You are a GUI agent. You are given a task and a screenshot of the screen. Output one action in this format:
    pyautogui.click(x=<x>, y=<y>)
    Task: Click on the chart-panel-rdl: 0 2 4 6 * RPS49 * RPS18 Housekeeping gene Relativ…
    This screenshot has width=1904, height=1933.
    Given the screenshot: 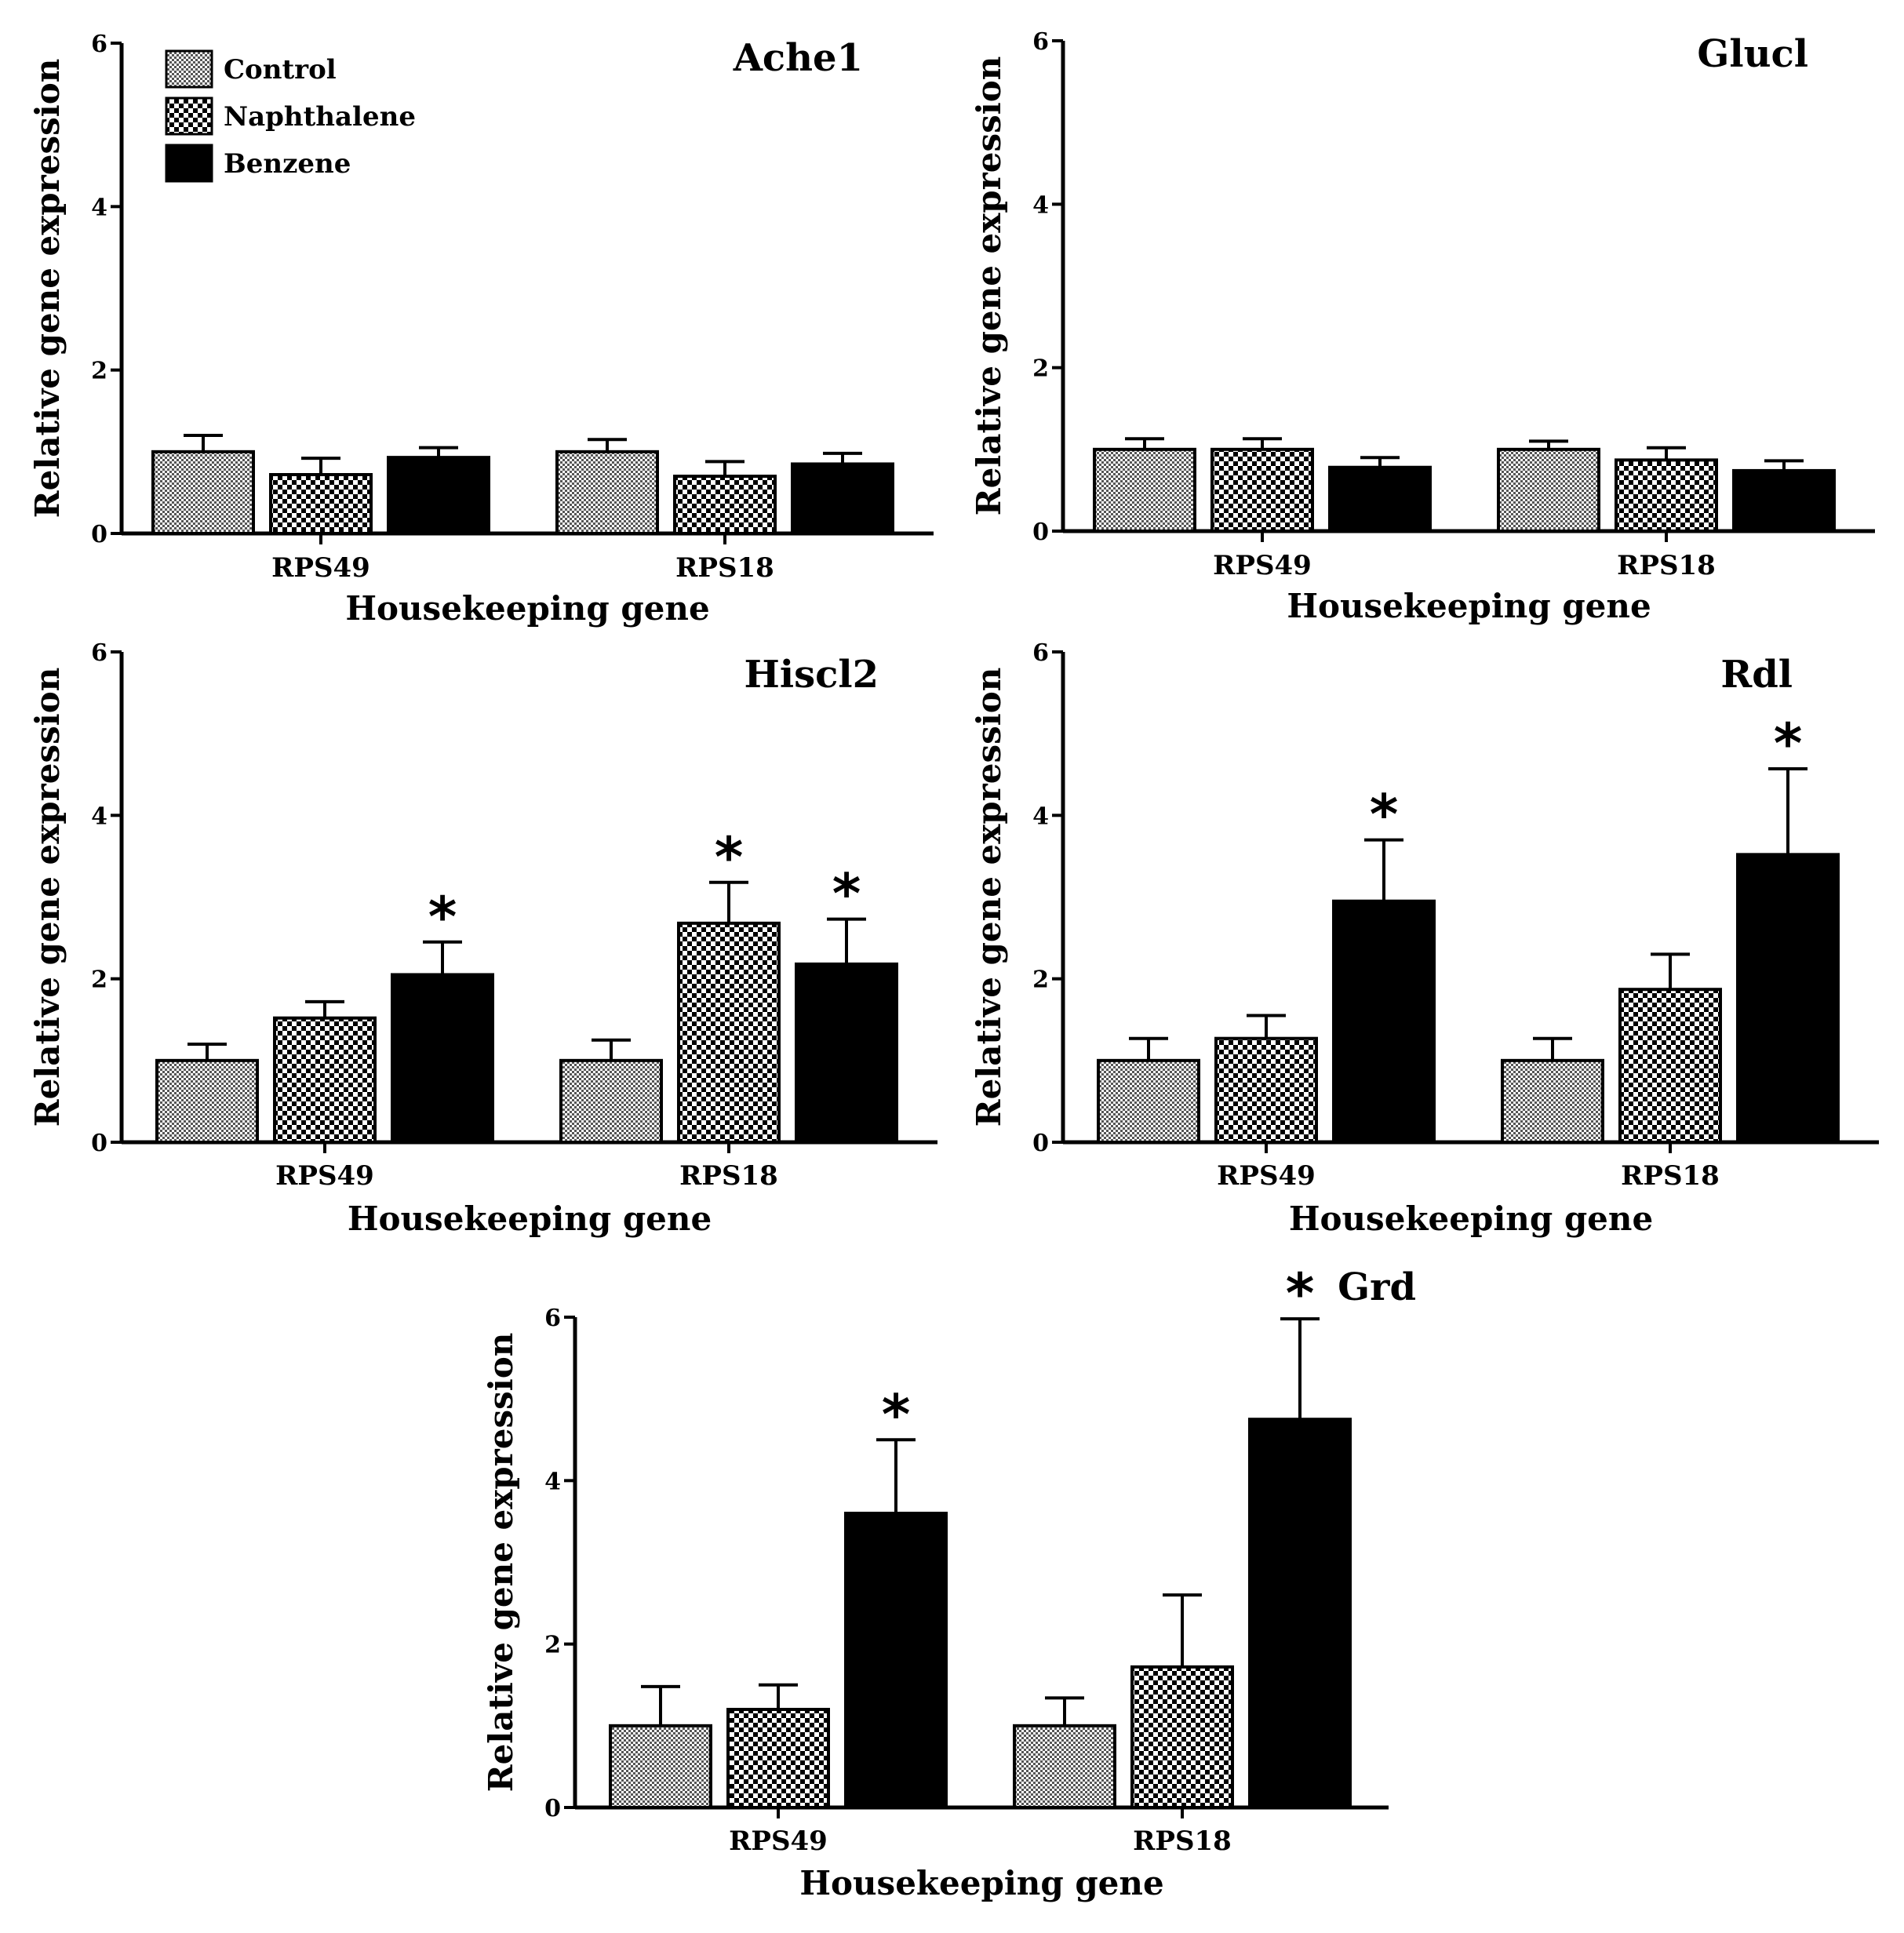 What is the action you would take?
    pyautogui.click(x=1424, y=939)
    